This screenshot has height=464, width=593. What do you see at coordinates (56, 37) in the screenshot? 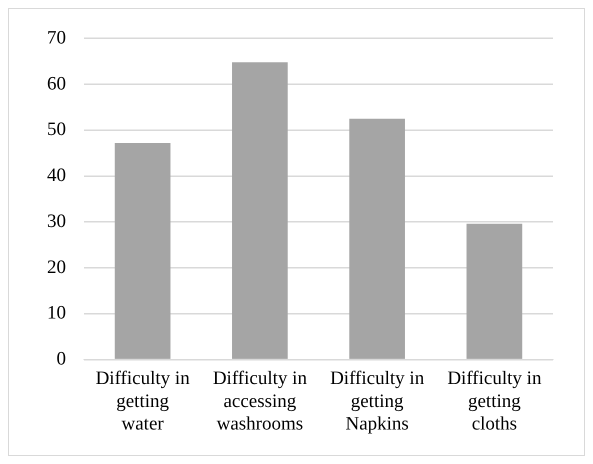
I see `y-tick-label: 70` at bounding box center [56, 37].